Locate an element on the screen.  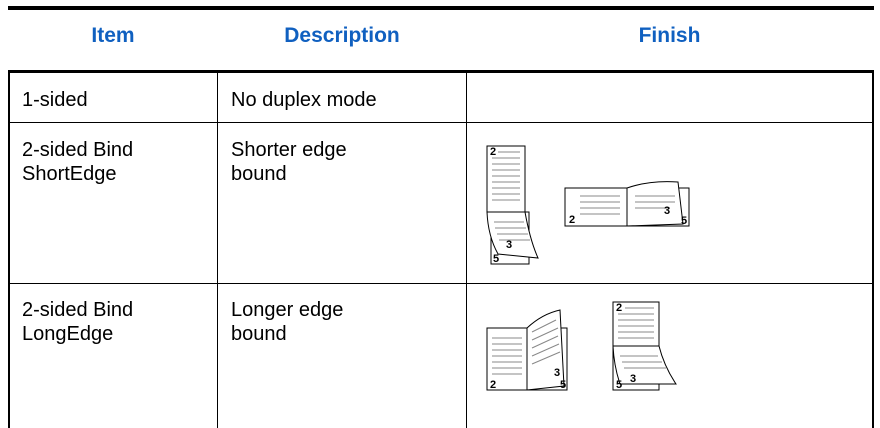
description-cell: No duplex mode is located at coordinates (304, 100).